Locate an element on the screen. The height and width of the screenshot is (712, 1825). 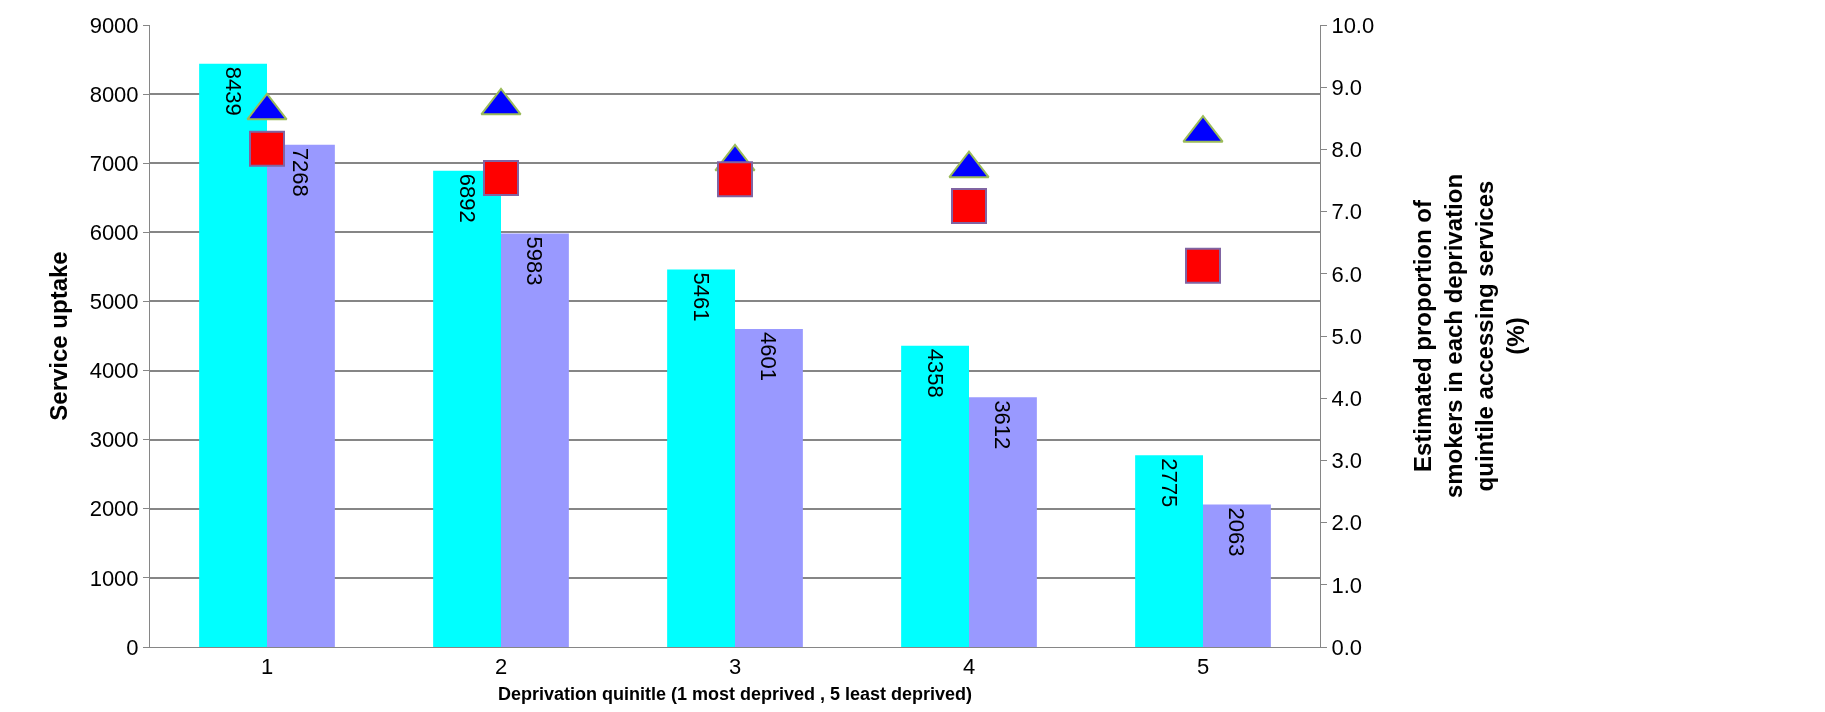
data-label: 5461 is located at coordinates (701, 297).